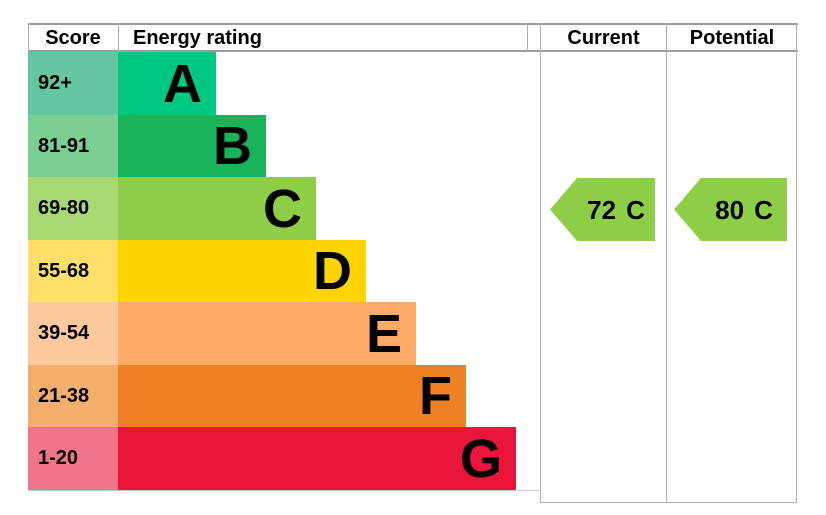 Image resolution: width=826 pixels, height=515 pixels. What do you see at coordinates (540, 263) in the screenshot?
I see `current-column-left-border` at bounding box center [540, 263].